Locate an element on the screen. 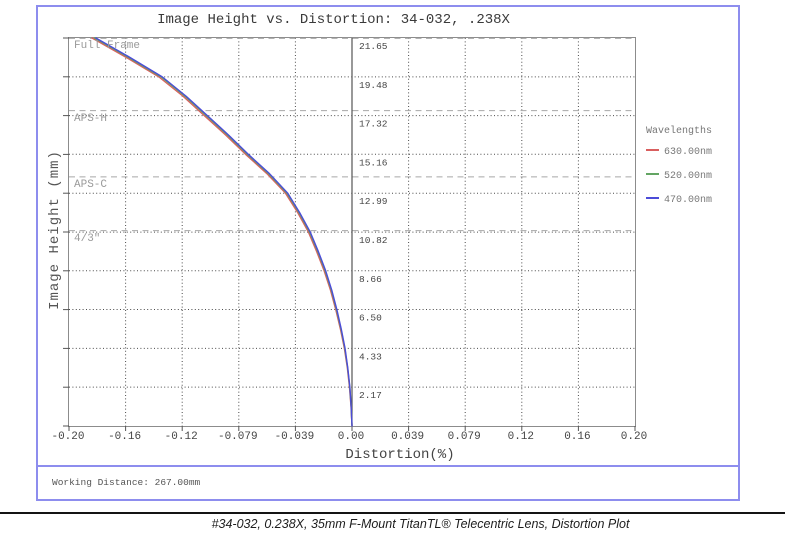 The height and width of the screenshot is (541, 785). x-tick-label: 0.039 is located at coordinates (408, 437).